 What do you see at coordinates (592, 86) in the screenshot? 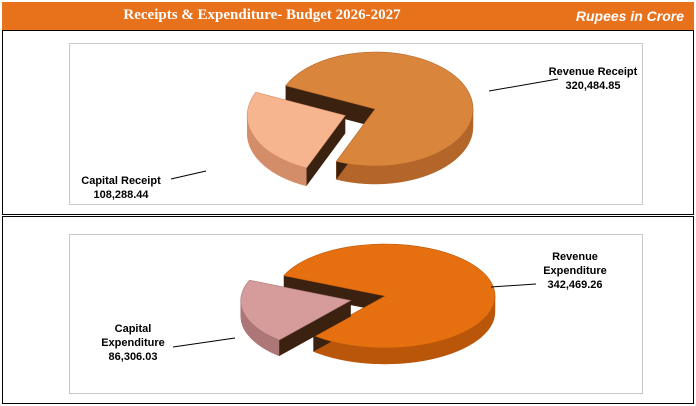
I see `slice-value-label: 320,484.85` at bounding box center [592, 86].